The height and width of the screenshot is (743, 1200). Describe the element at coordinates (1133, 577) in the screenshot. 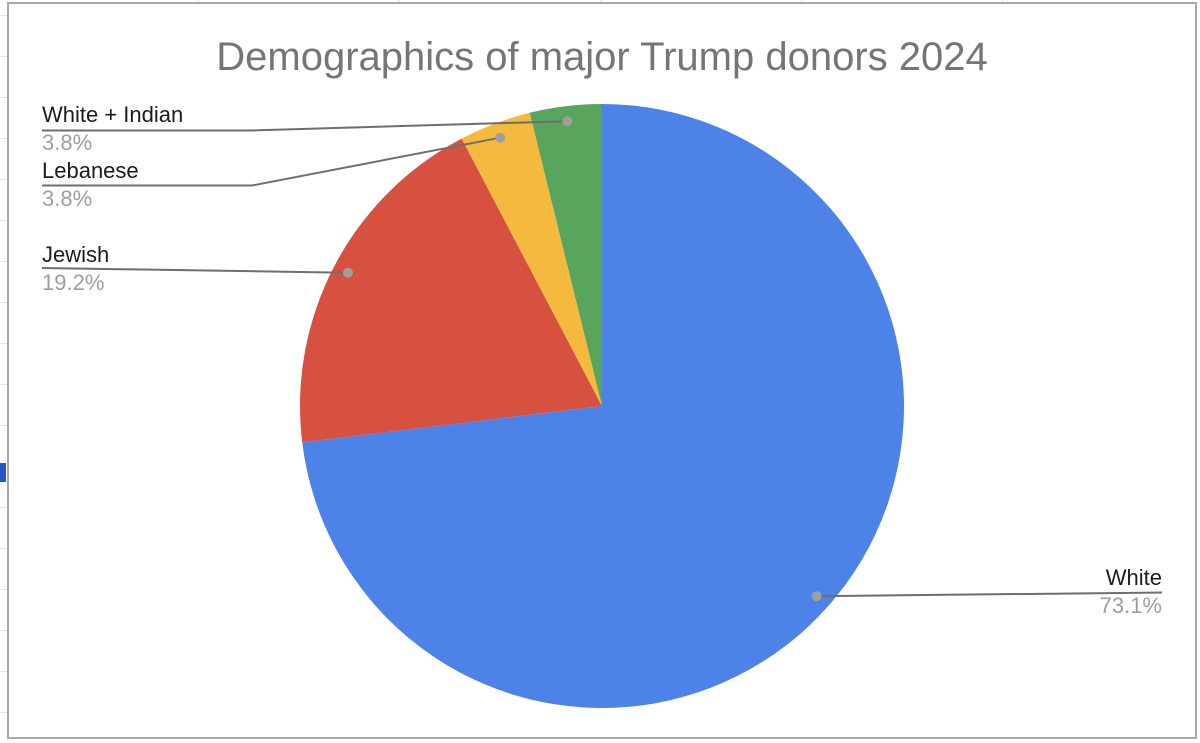

I see `slice-label-white: White` at that location.